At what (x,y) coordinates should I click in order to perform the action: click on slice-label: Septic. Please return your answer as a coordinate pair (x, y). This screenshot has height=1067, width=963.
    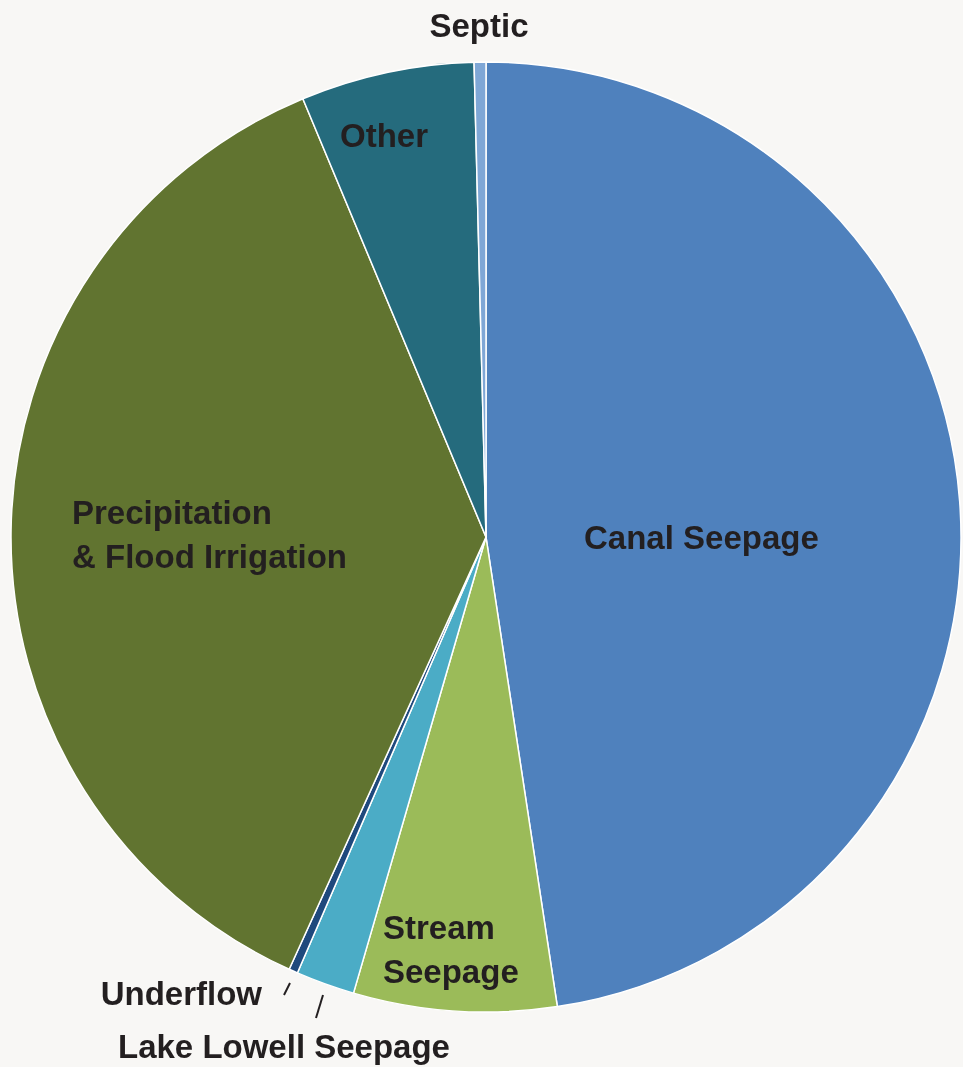
    Looking at the image, I should click on (479, 25).